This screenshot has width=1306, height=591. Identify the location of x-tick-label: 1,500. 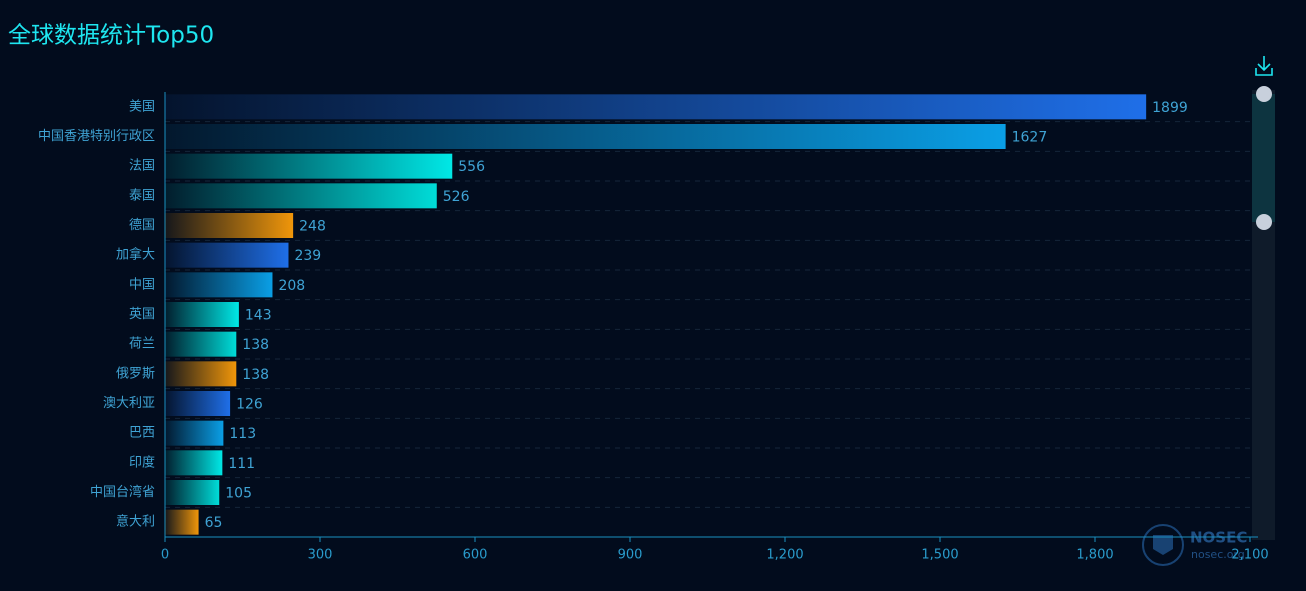
(939, 555).